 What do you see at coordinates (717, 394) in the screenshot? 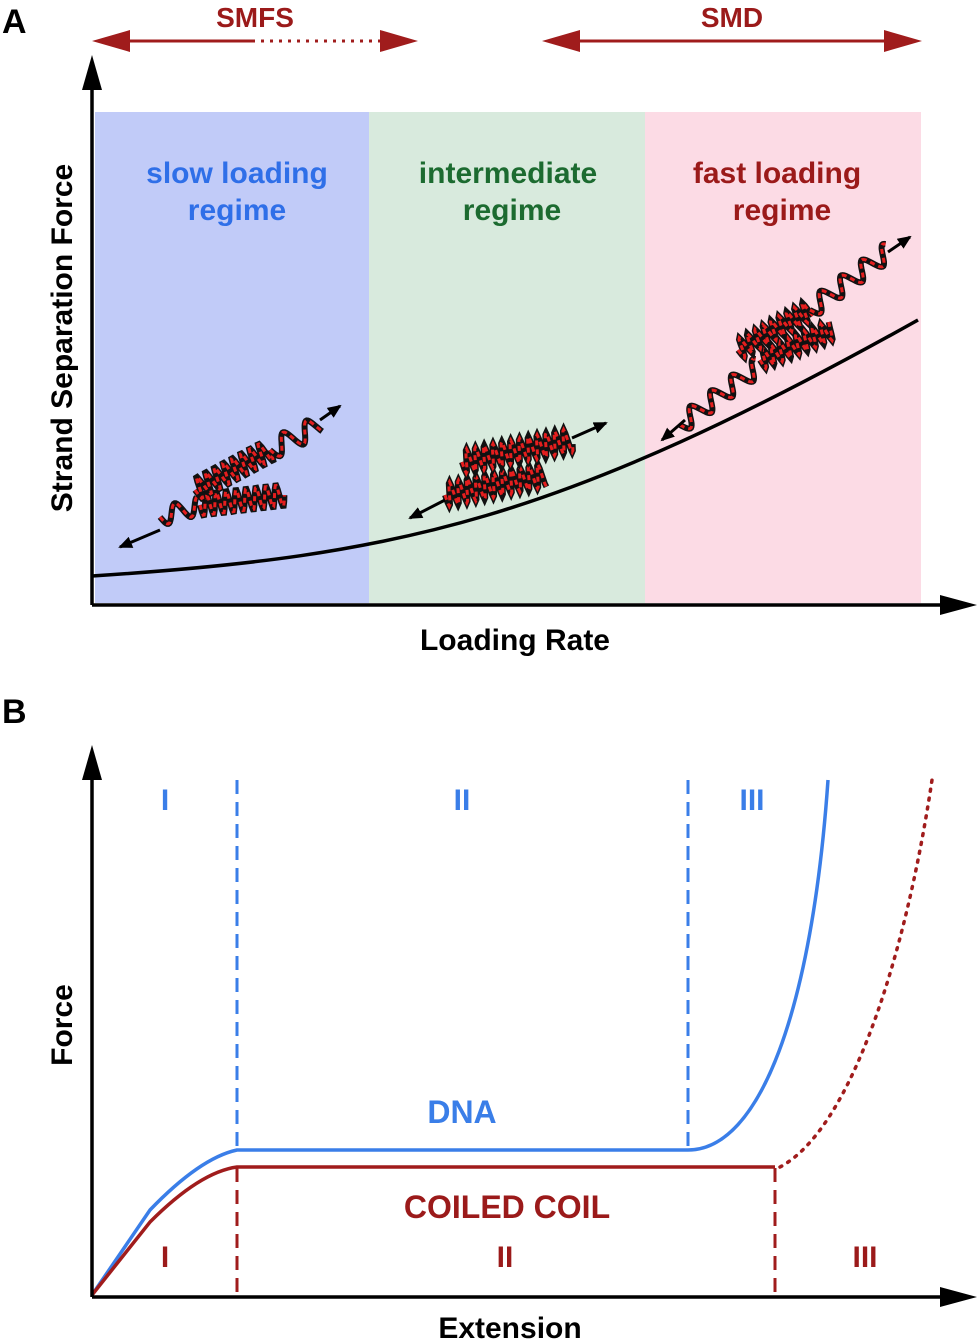
I see `fast-helix-loose-lower` at bounding box center [717, 394].